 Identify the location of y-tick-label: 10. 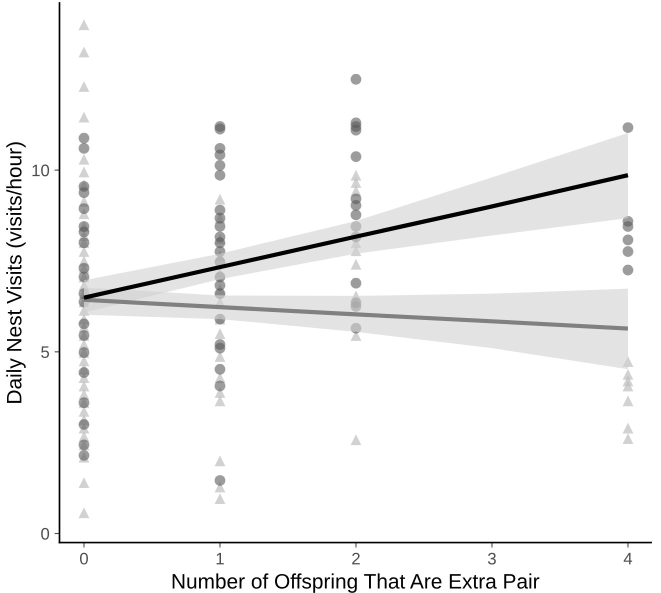
(41, 170).